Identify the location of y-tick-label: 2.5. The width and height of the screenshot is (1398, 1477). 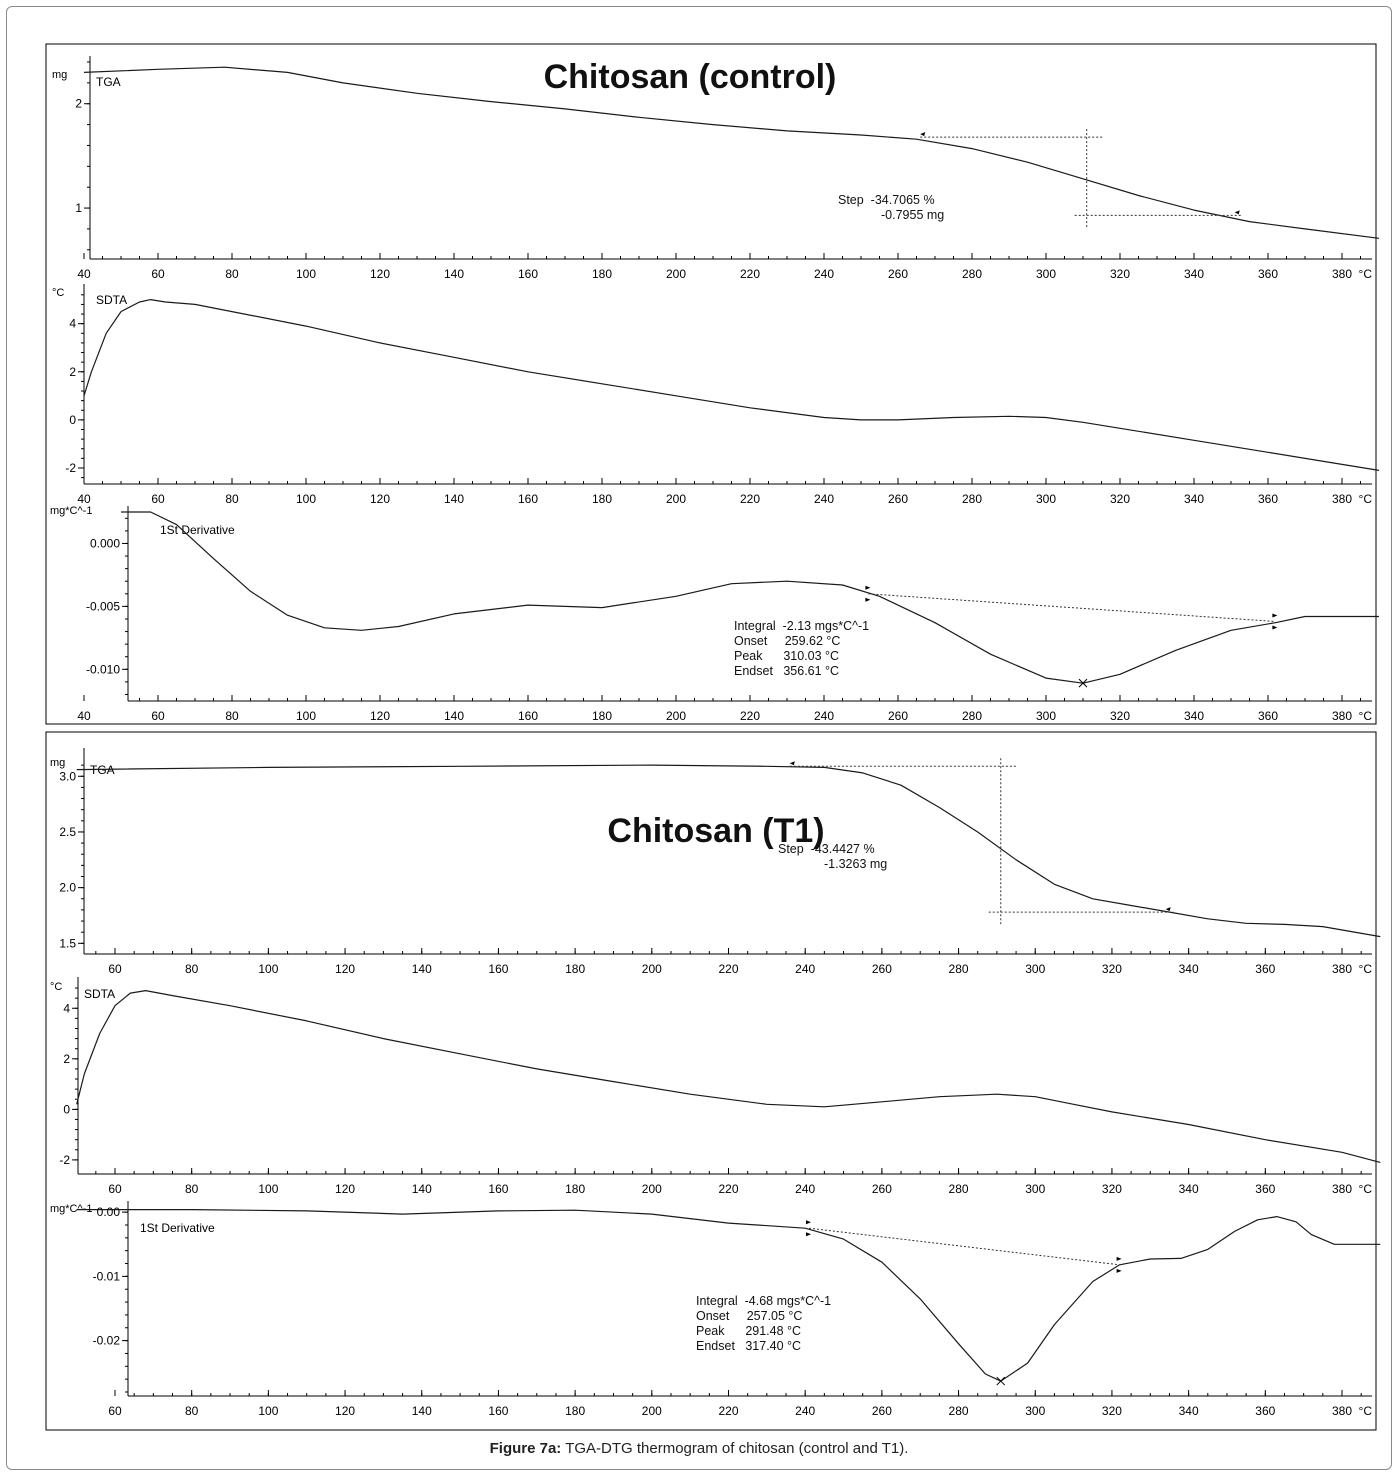
(67, 832).